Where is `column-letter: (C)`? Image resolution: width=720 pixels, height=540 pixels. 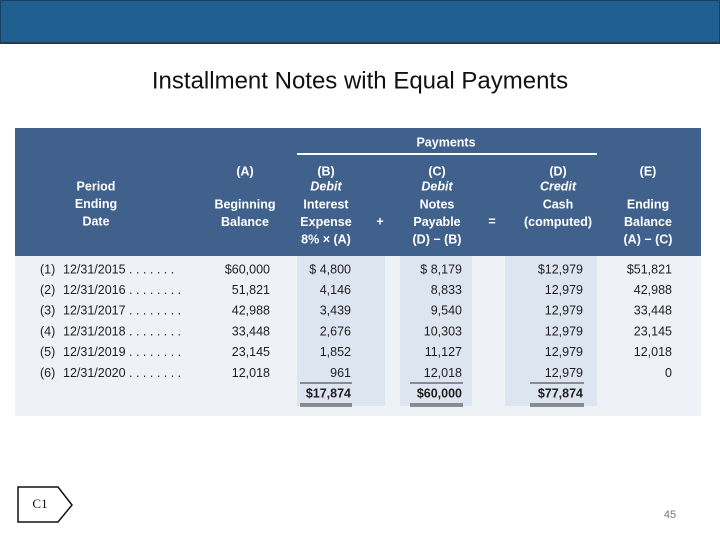 column-letter: (C) is located at coordinates (436, 171).